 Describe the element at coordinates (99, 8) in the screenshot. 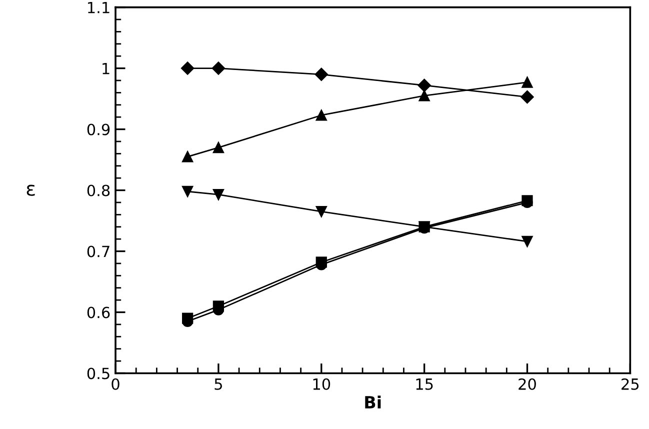

I see `y-tick-label: 1.1` at that location.